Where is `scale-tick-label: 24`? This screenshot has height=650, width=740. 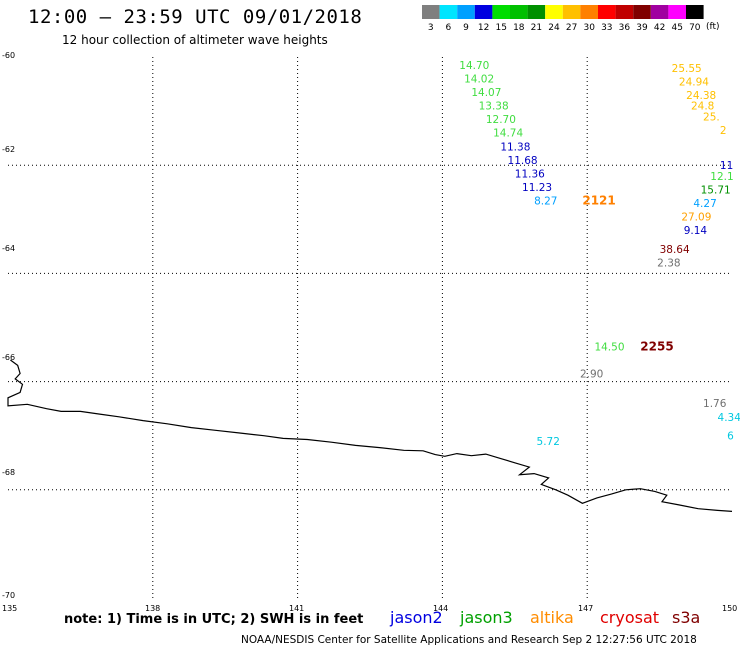
scale-tick-label: 24 is located at coordinates (554, 28).